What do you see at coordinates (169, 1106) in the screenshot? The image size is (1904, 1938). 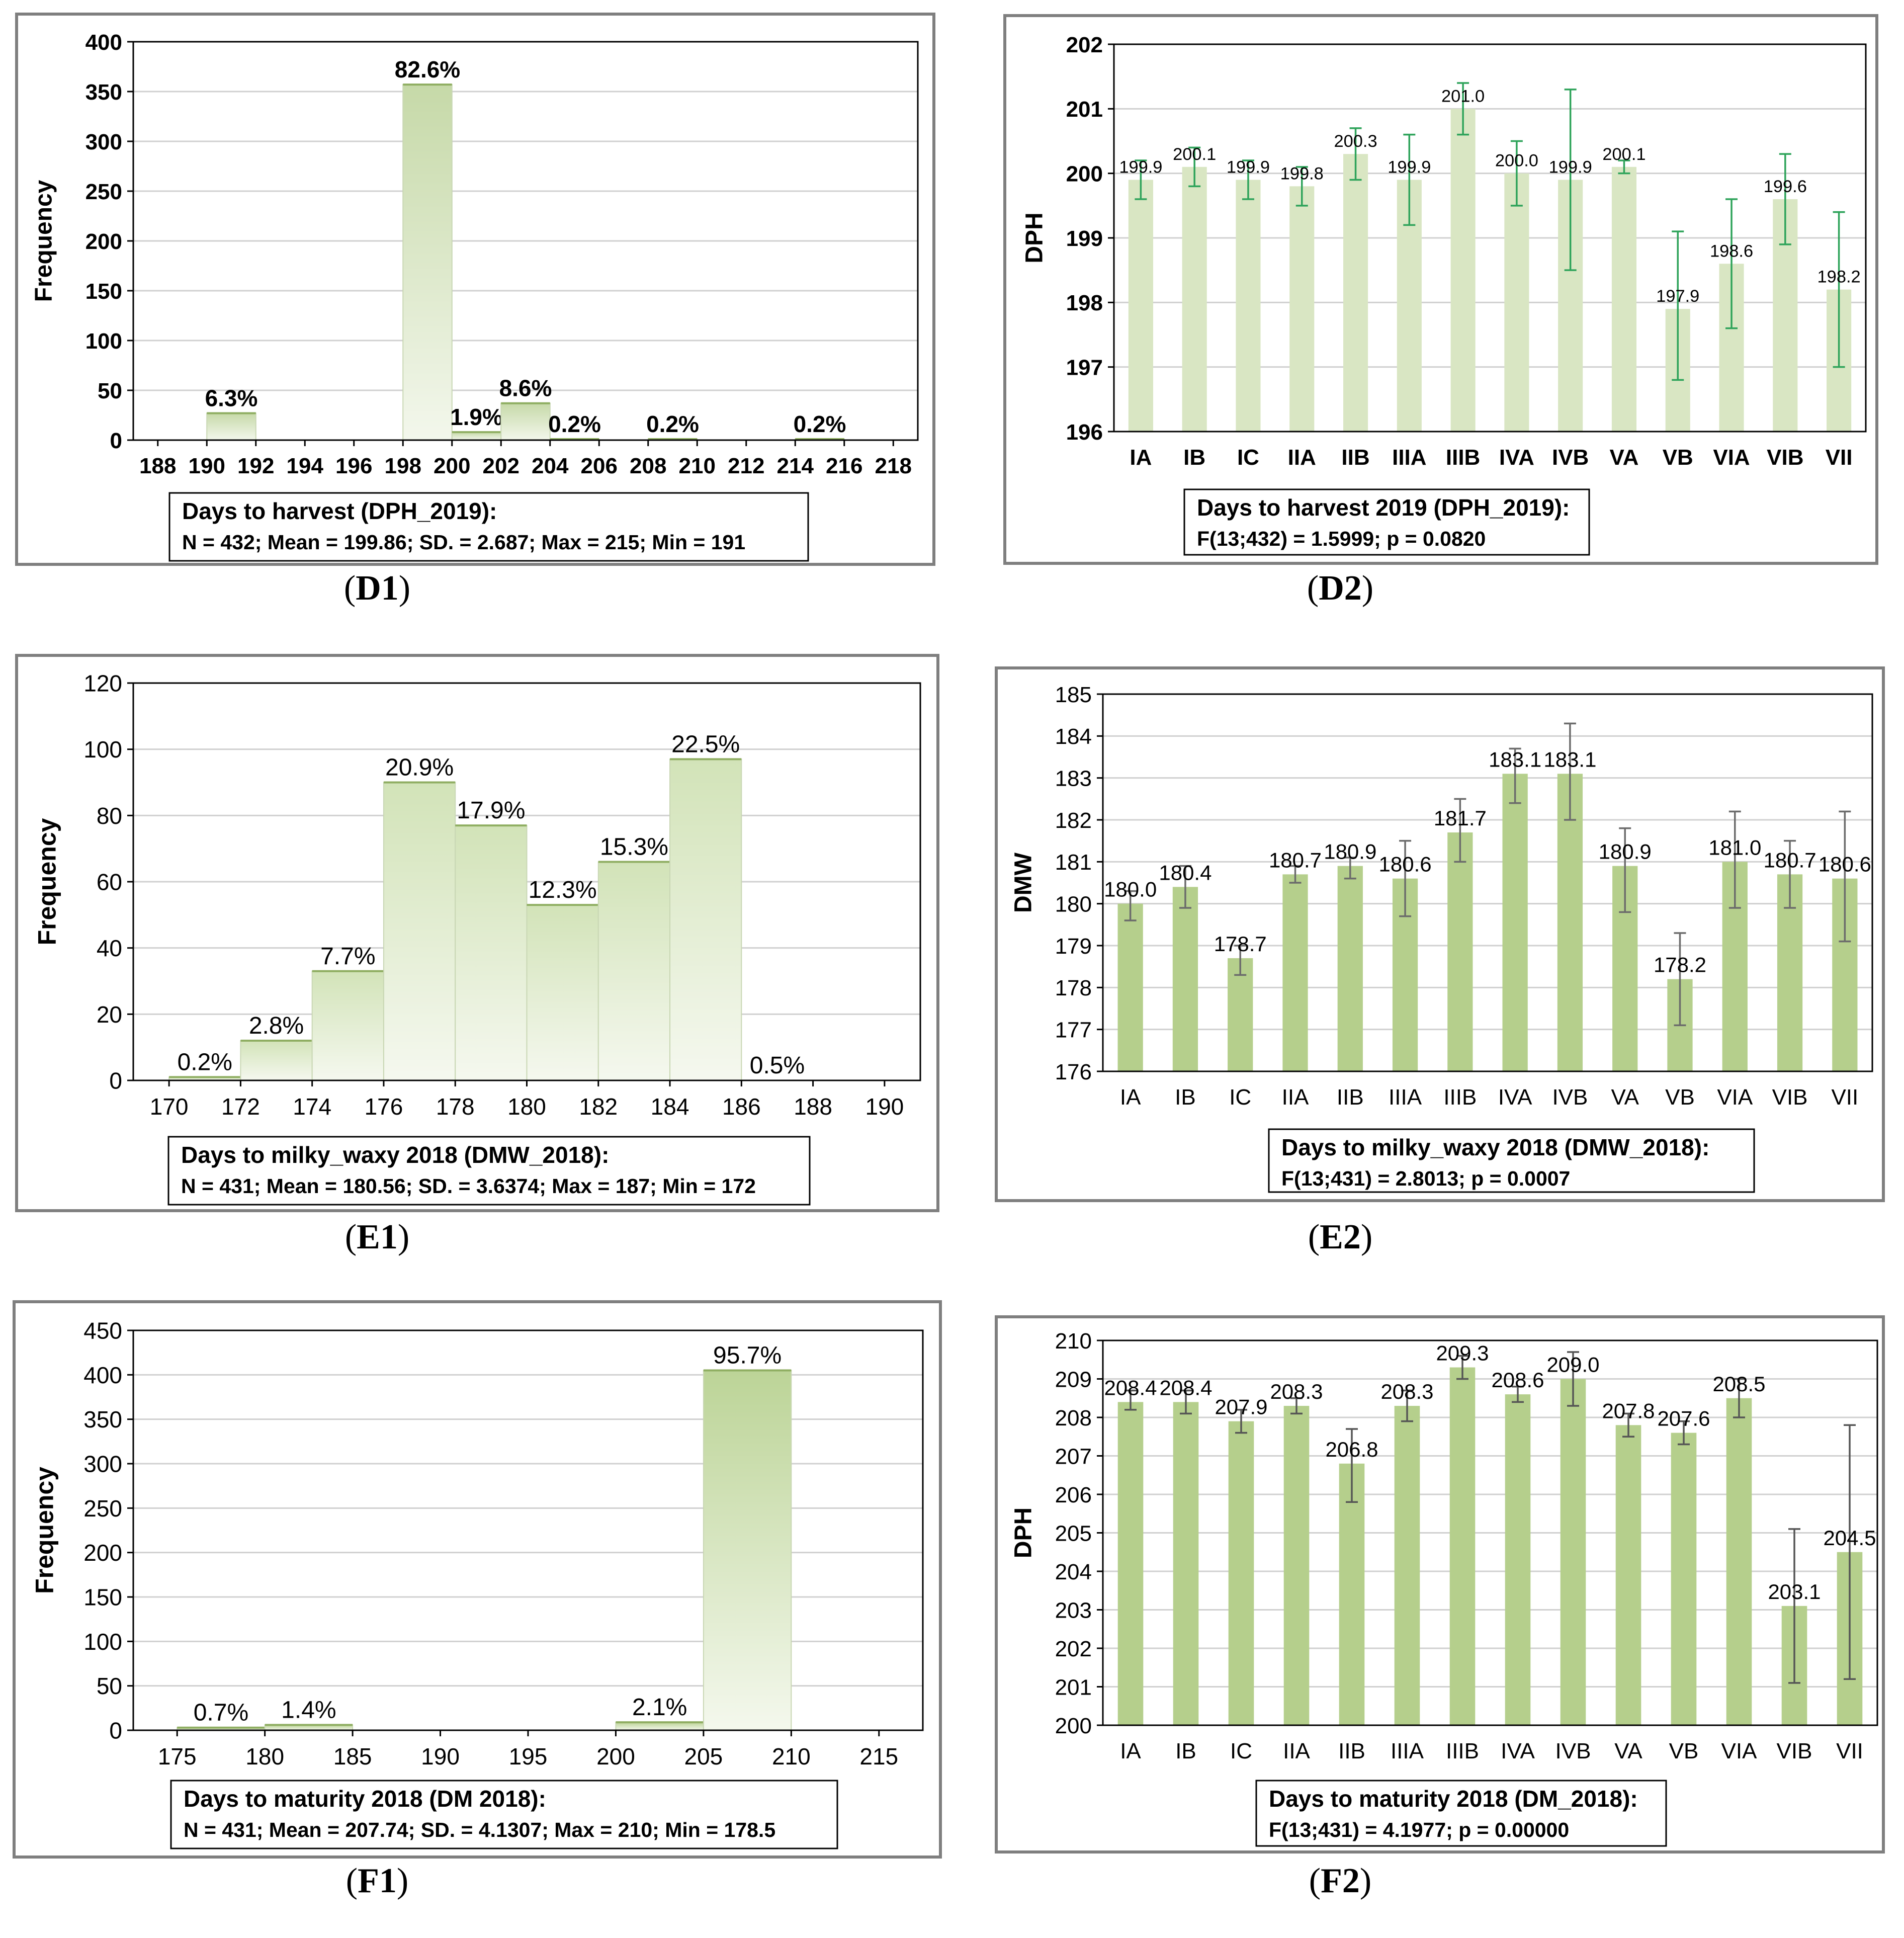 I see `x-tick-label: 170` at bounding box center [169, 1106].